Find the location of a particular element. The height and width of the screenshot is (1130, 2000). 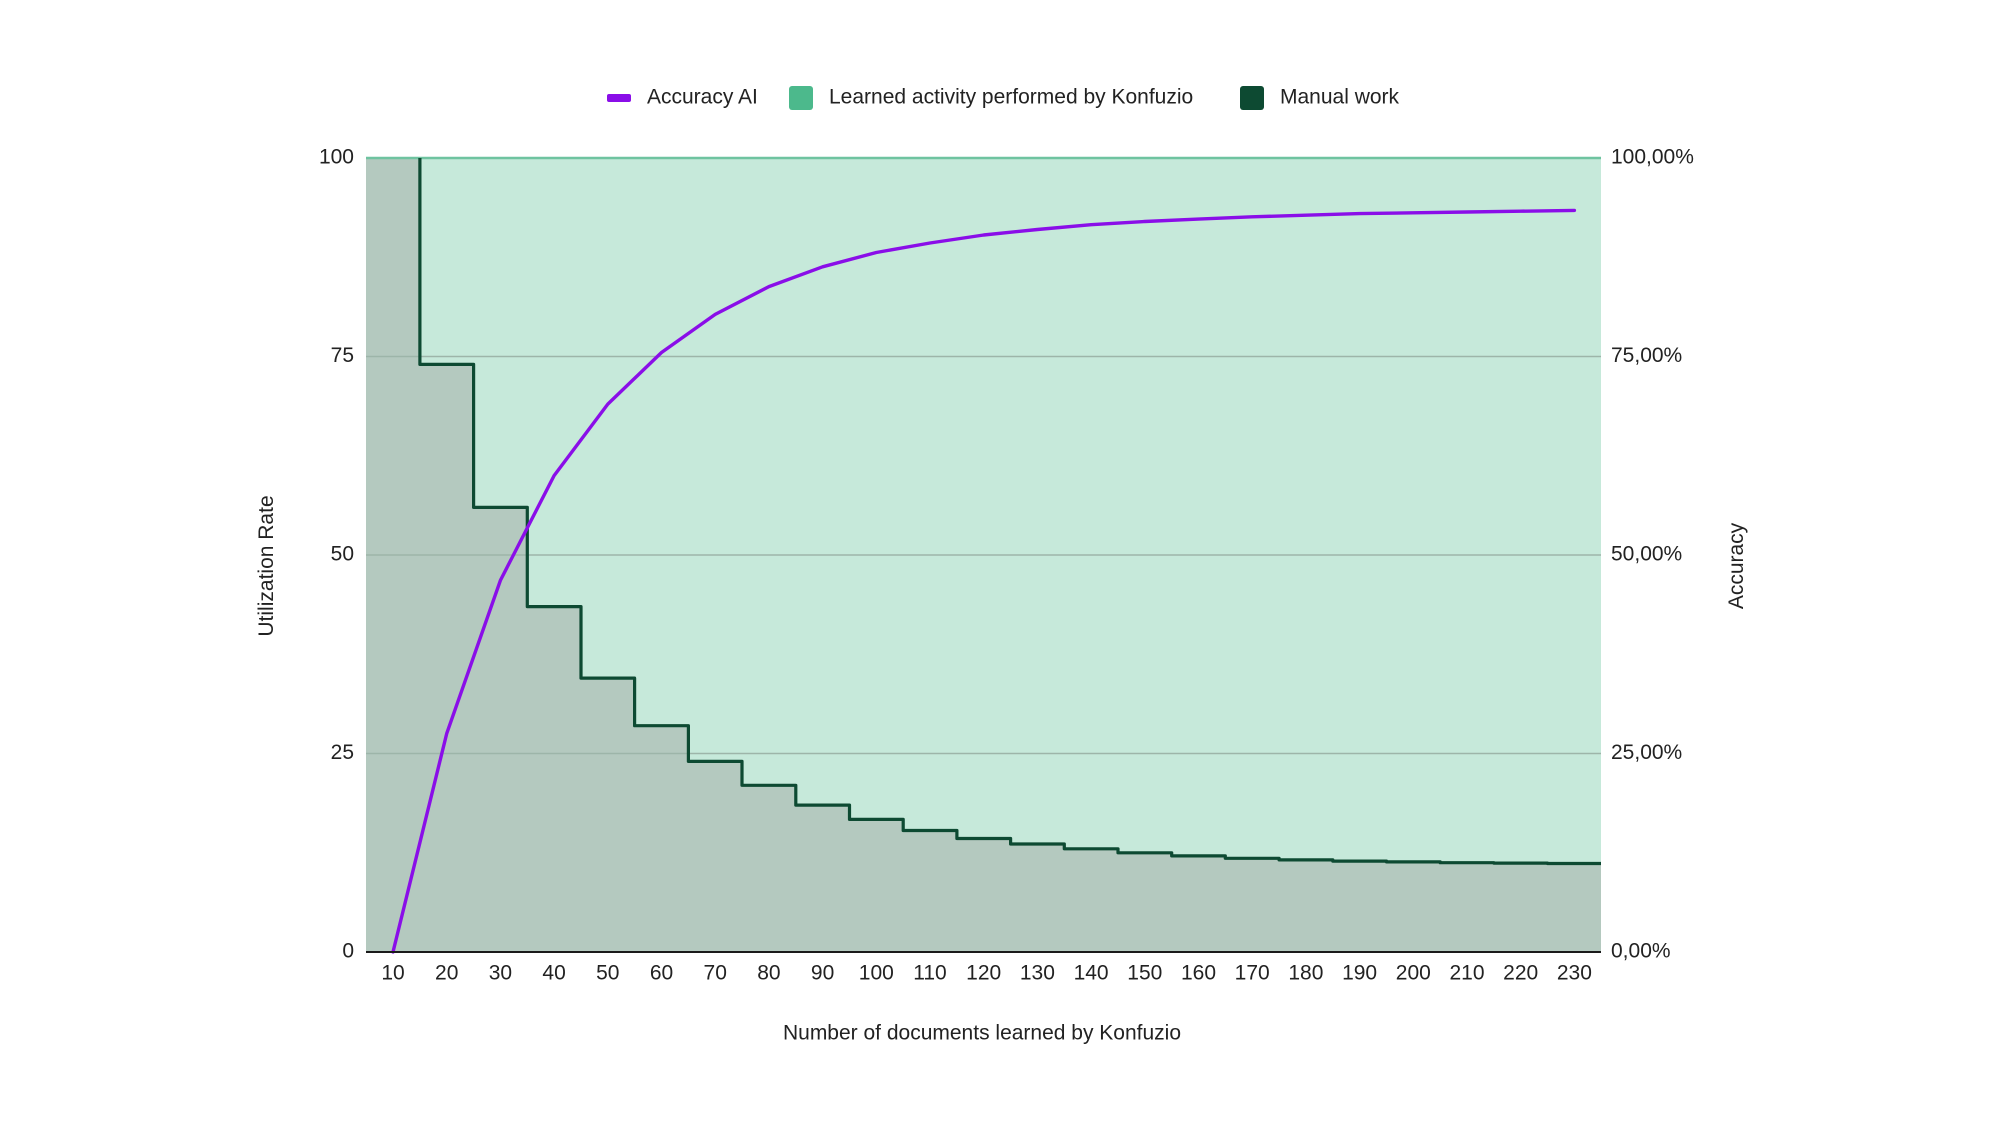

y-right-tick-label: 25,00% is located at coordinates (1646, 752).